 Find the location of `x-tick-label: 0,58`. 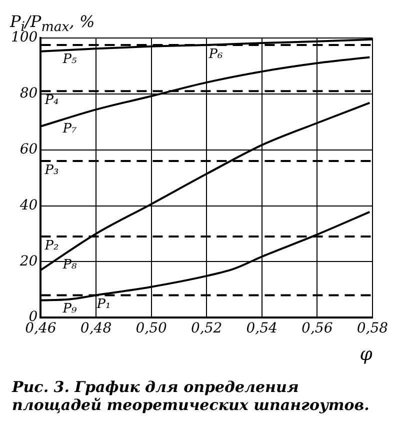

x-tick-label: 0,58 is located at coordinates (372, 328).